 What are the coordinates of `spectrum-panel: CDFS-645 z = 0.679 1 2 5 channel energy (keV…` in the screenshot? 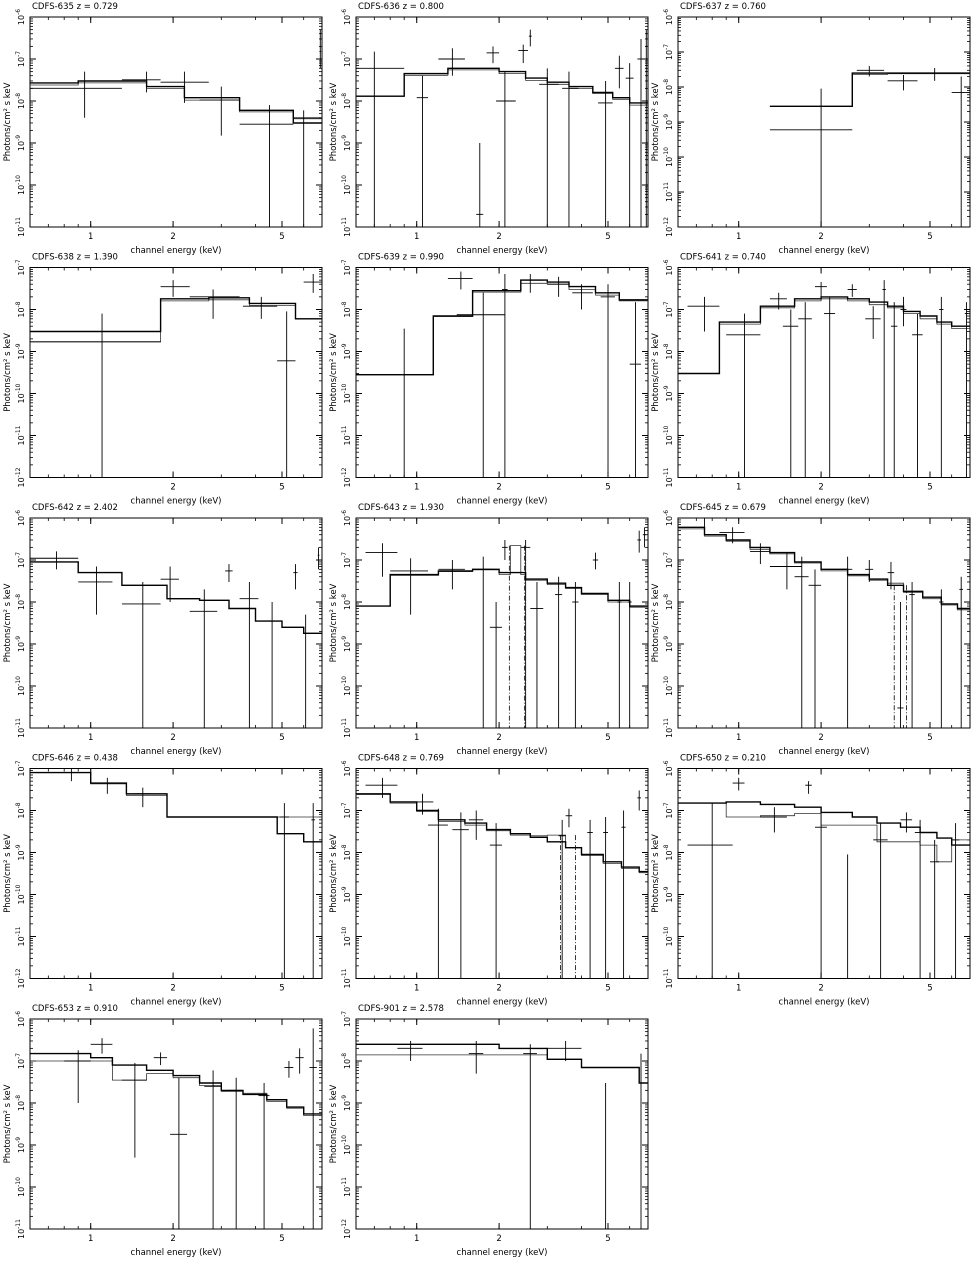 It's located at (811, 630).